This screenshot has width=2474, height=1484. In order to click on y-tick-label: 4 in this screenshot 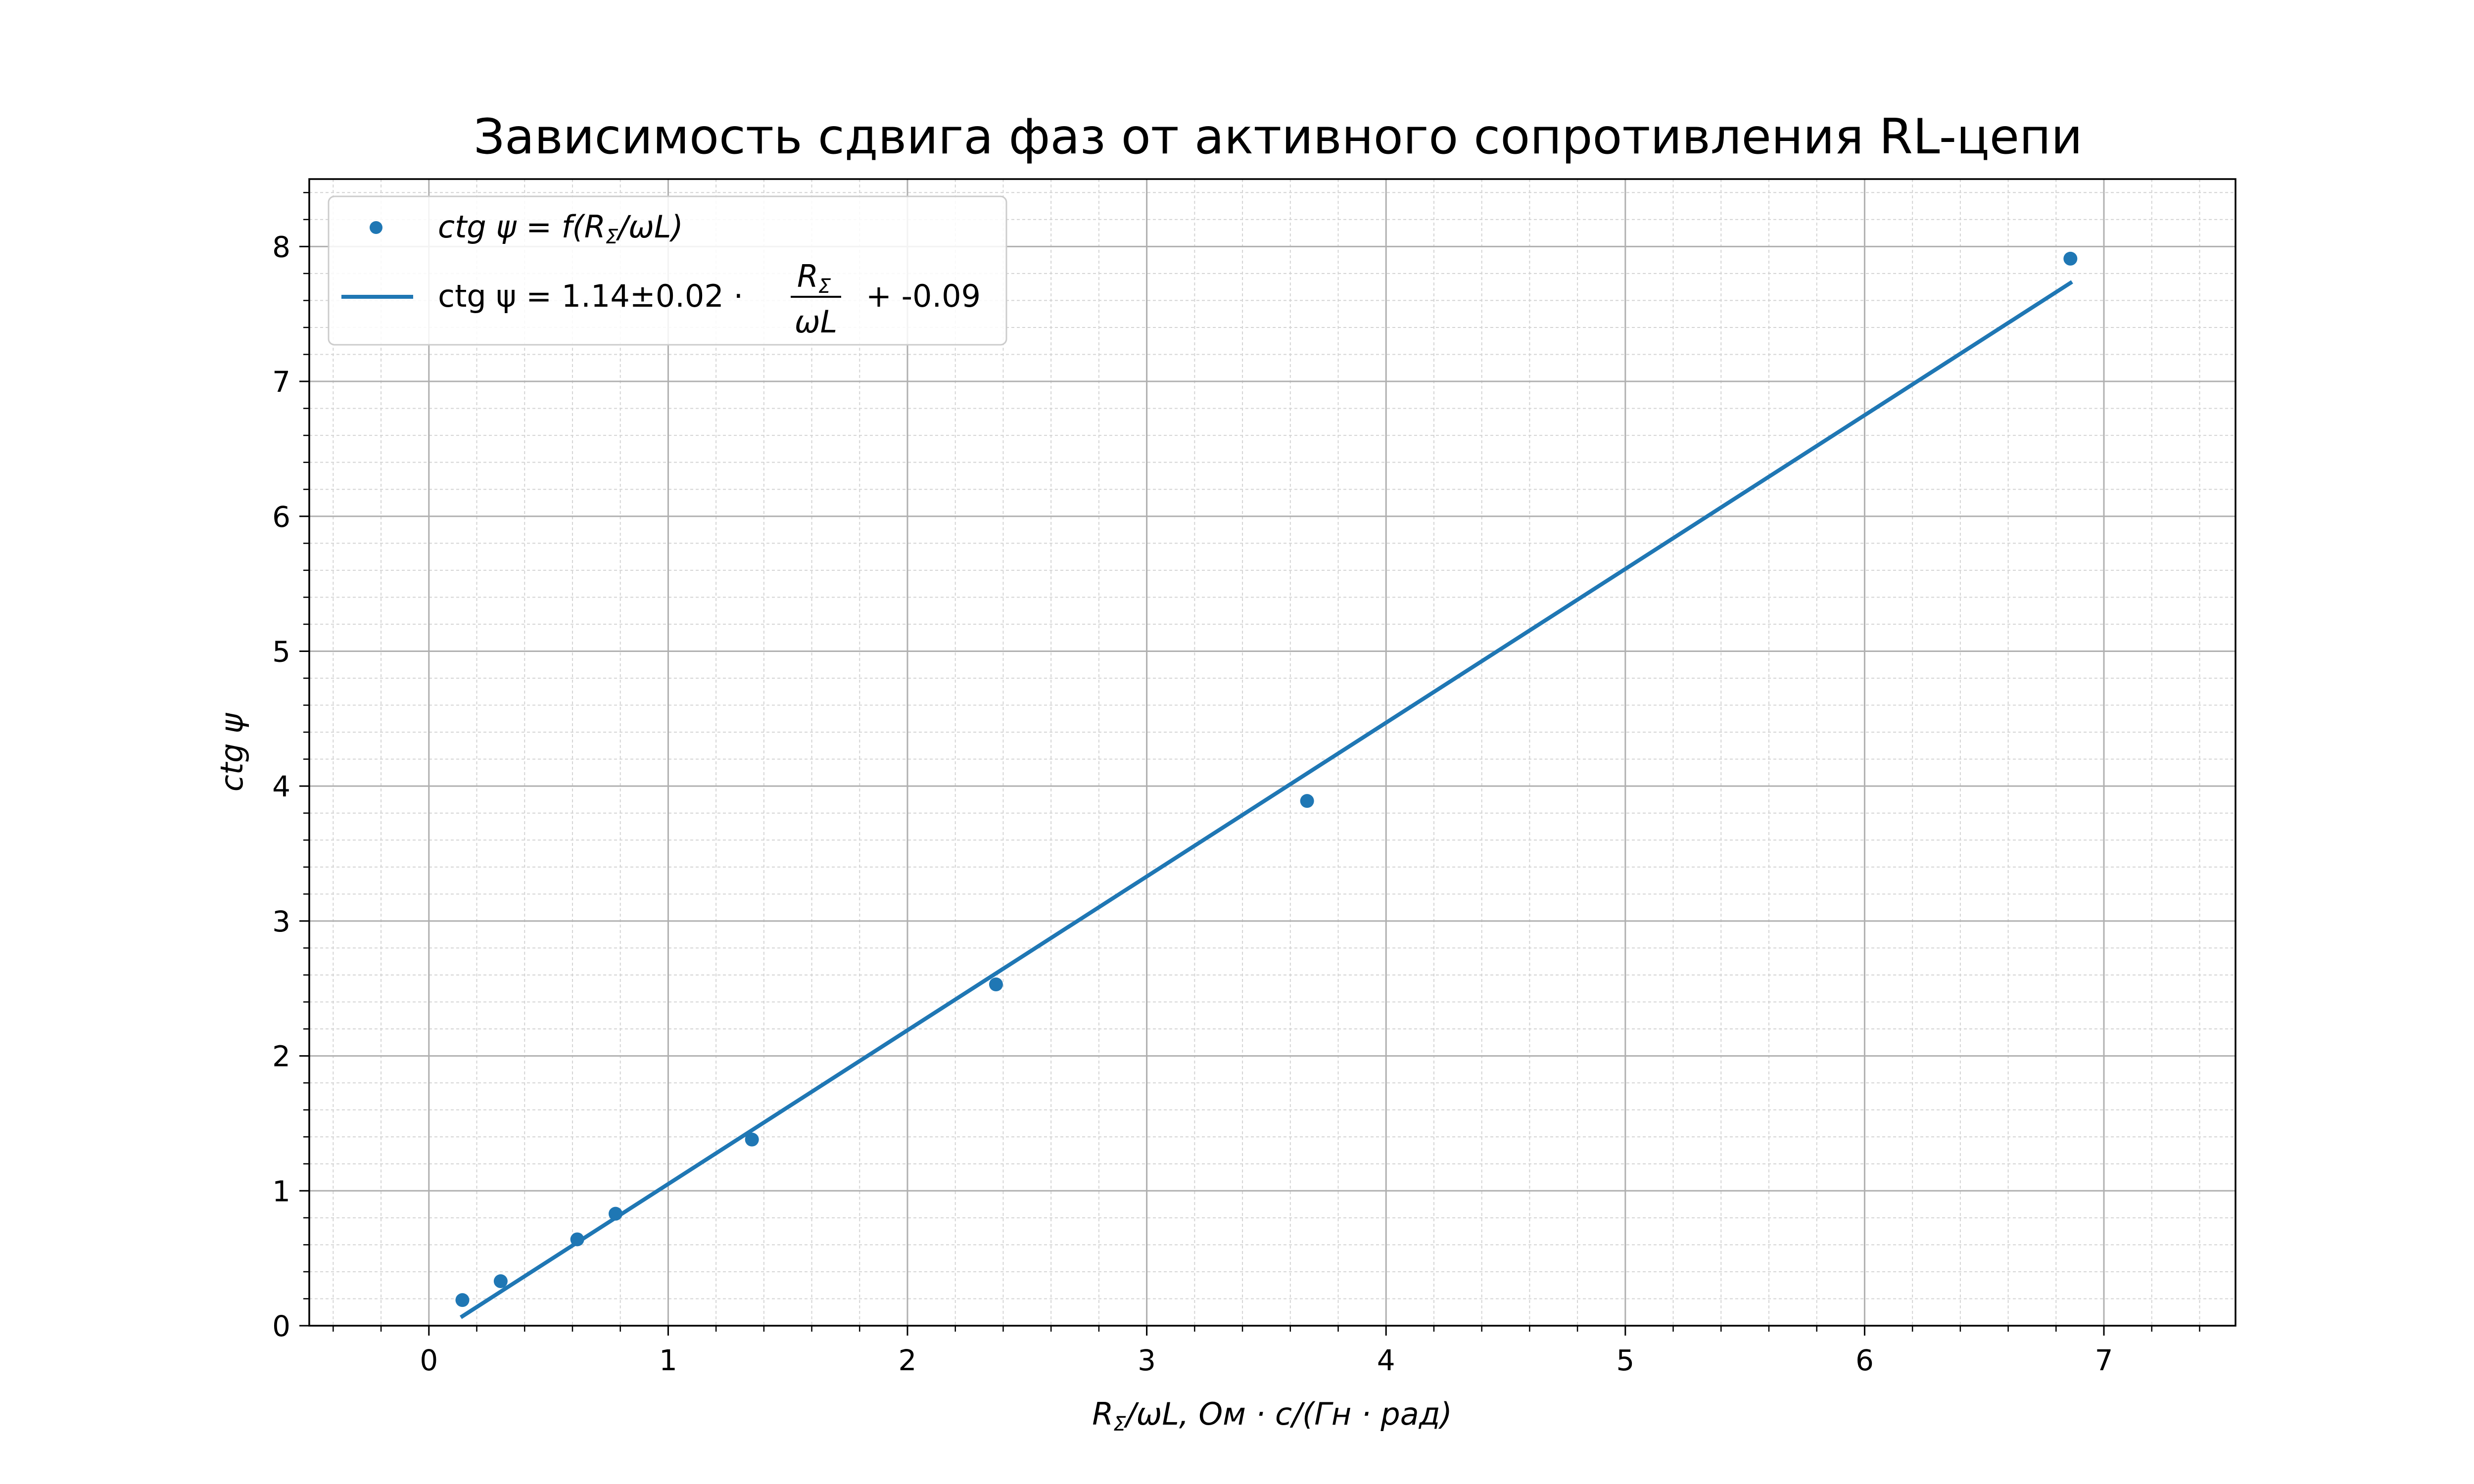, I will do `click(281, 786)`.